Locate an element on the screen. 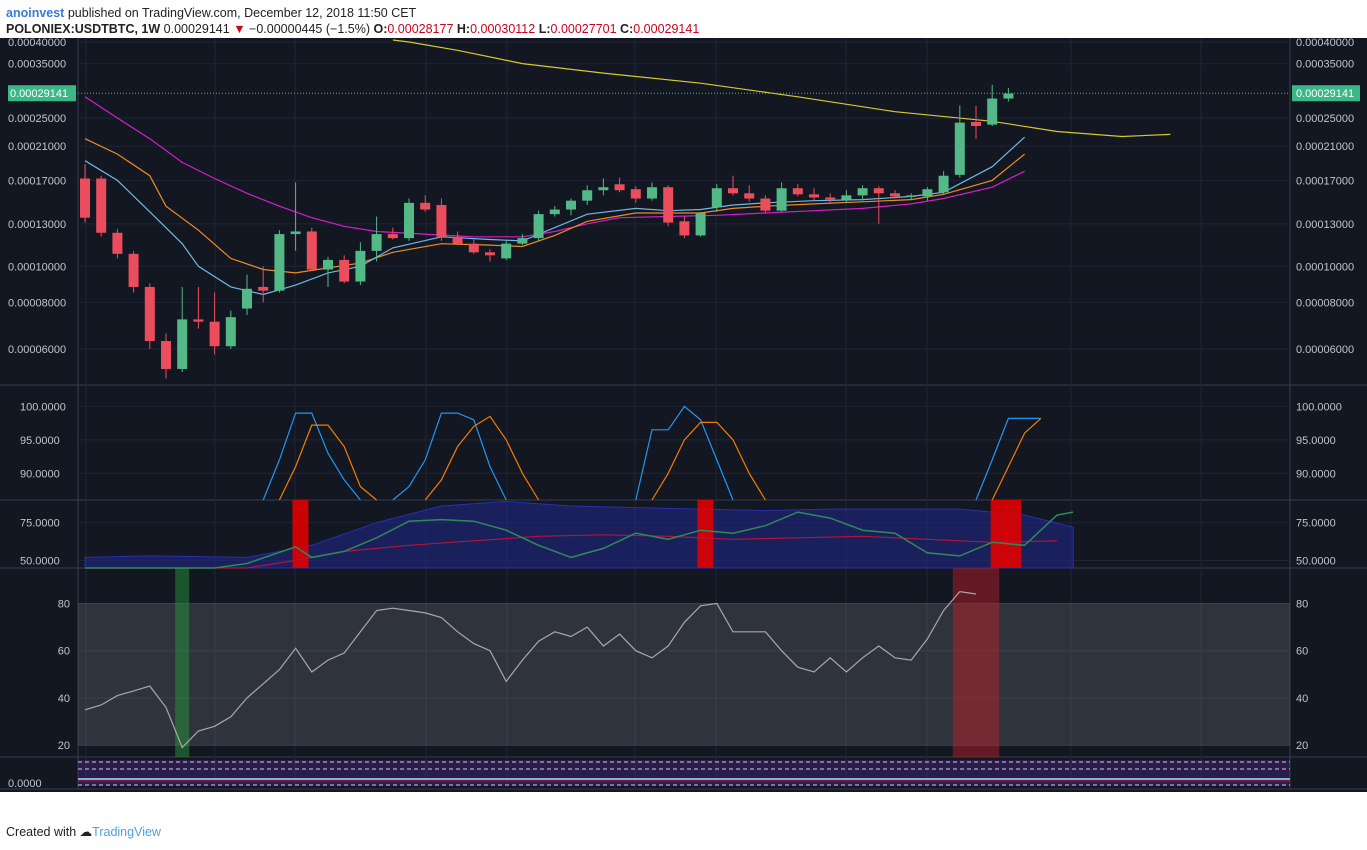 This screenshot has width=1367, height=850. tradingview-logo-icon: ☁ is located at coordinates (86, 832).